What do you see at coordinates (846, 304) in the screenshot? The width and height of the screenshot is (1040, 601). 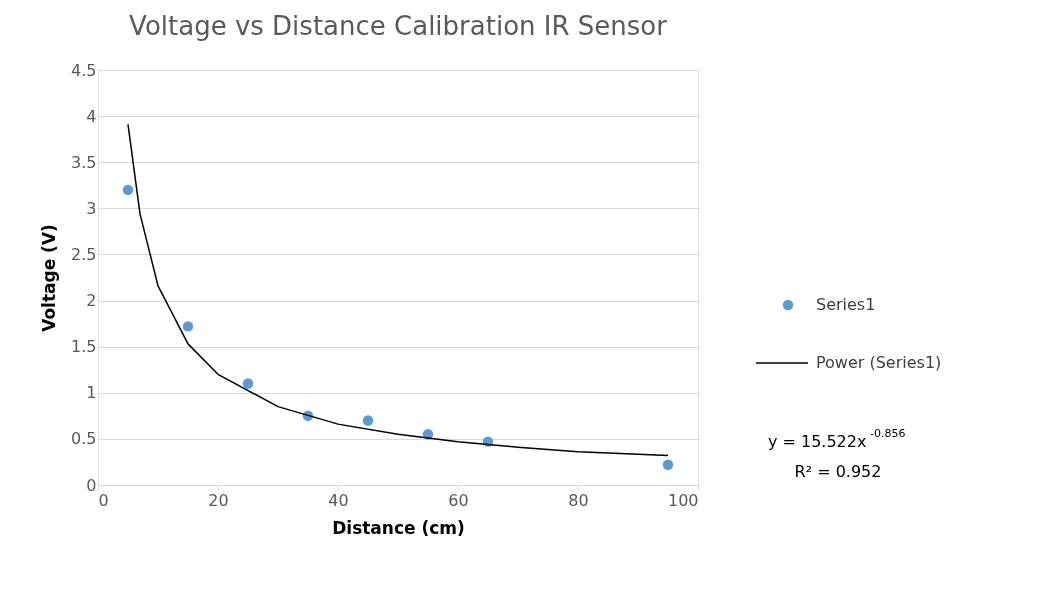 I see `legend-label: Series1` at bounding box center [846, 304].